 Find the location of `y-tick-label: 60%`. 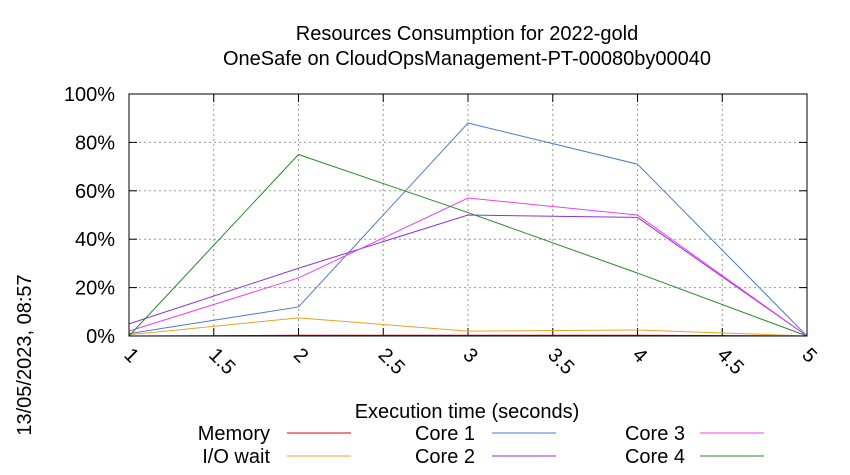

y-tick-label: 60% is located at coordinates (95, 192).